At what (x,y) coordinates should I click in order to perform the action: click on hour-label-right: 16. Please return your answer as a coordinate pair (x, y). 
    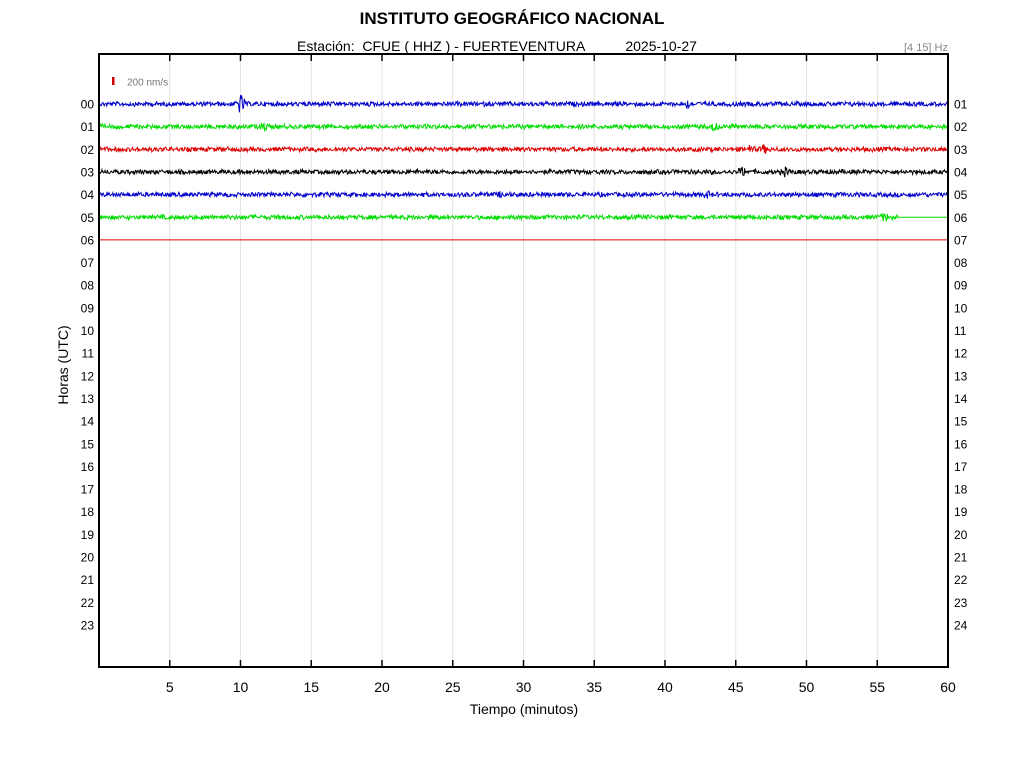
    Looking at the image, I should click on (961, 444).